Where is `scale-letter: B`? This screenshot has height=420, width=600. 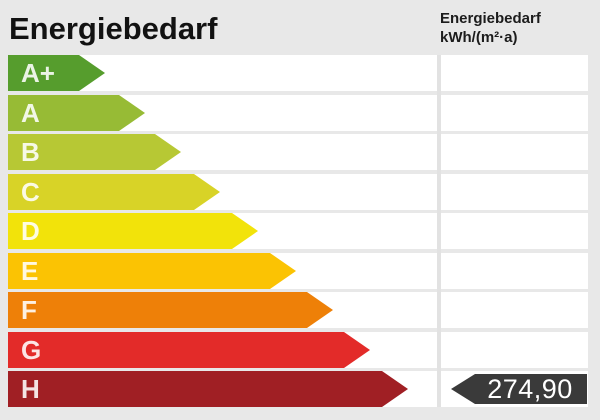
scale-letter: B is located at coordinates (30, 152).